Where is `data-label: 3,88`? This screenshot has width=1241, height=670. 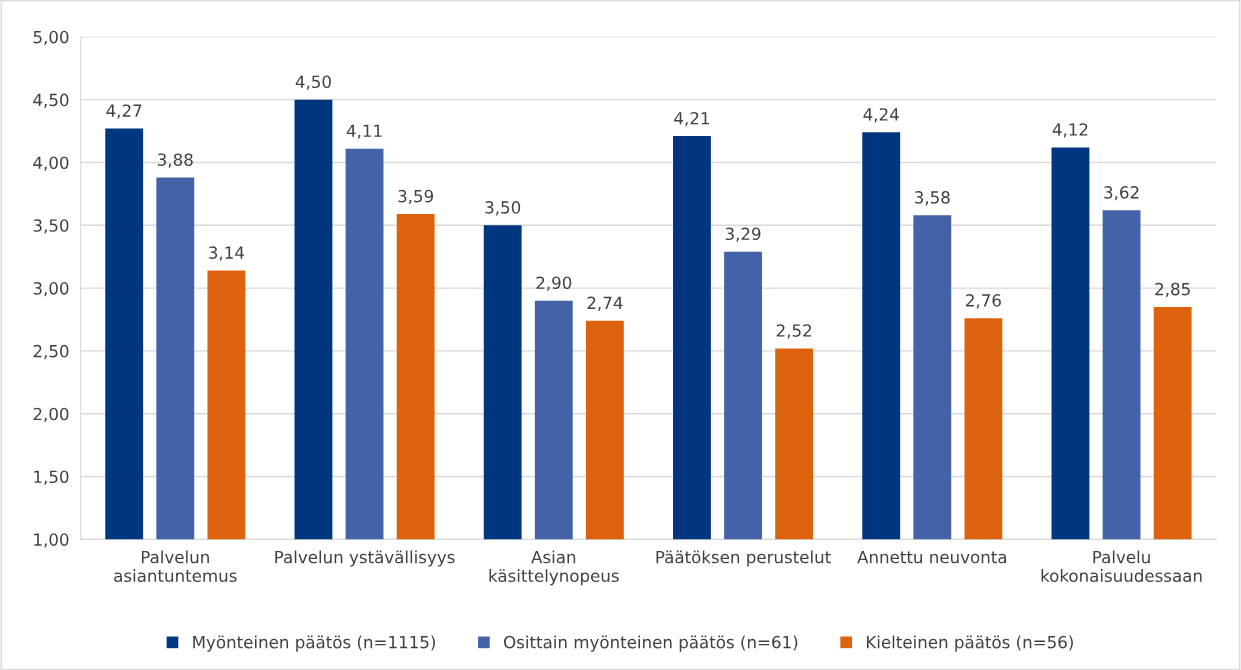
data-label: 3,88 is located at coordinates (175, 160).